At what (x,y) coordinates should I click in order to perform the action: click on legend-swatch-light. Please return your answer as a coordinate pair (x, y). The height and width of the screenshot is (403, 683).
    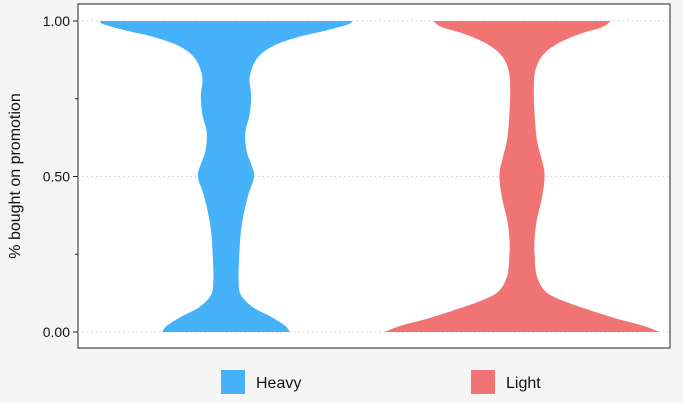
    Looking at the image, I should click on (483, 382).